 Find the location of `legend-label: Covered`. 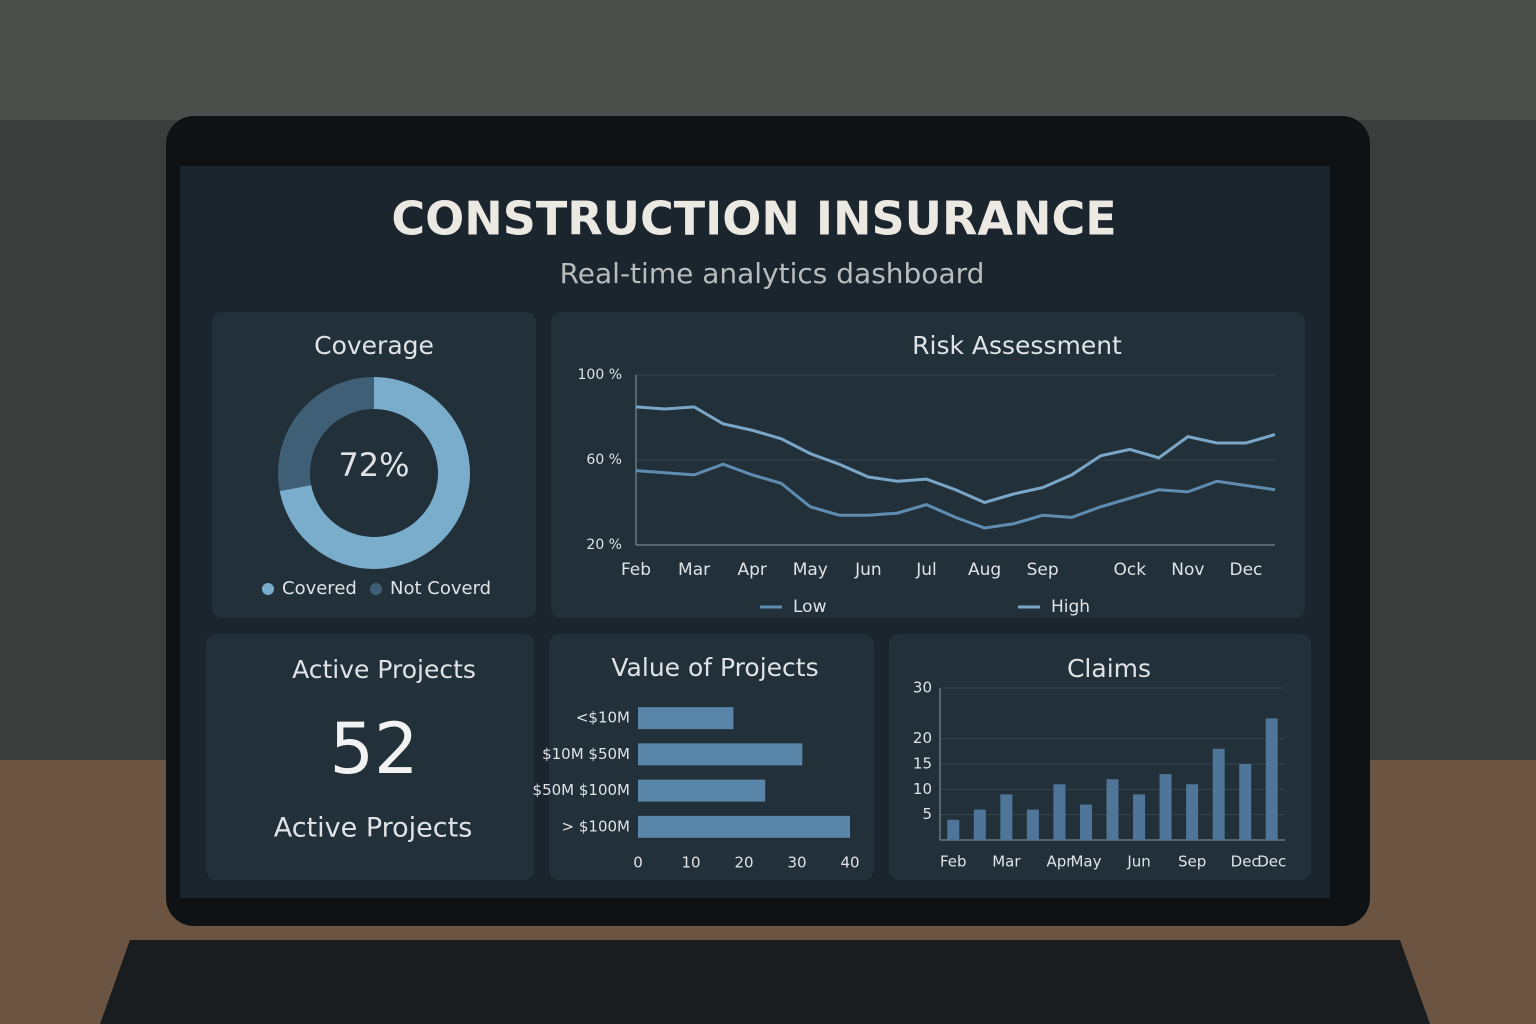

legend-label: Covered is located at coordinates (319, 588).